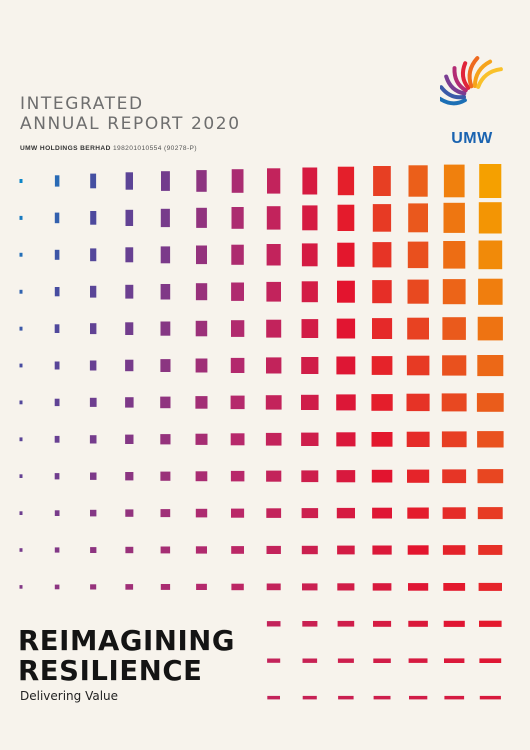  I want to click on theme-subheadline: Delivering Value, so click(69, 696).